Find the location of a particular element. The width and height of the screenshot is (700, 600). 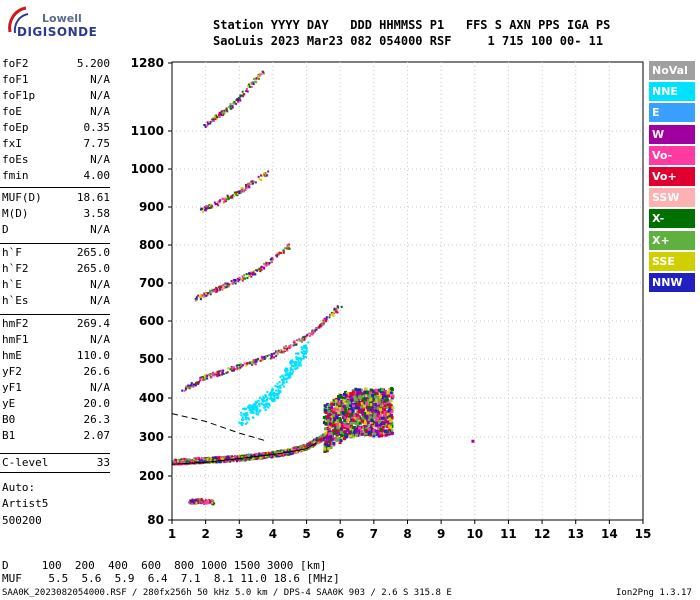

param-value: 4.00 is located at coordinates (97, 175).